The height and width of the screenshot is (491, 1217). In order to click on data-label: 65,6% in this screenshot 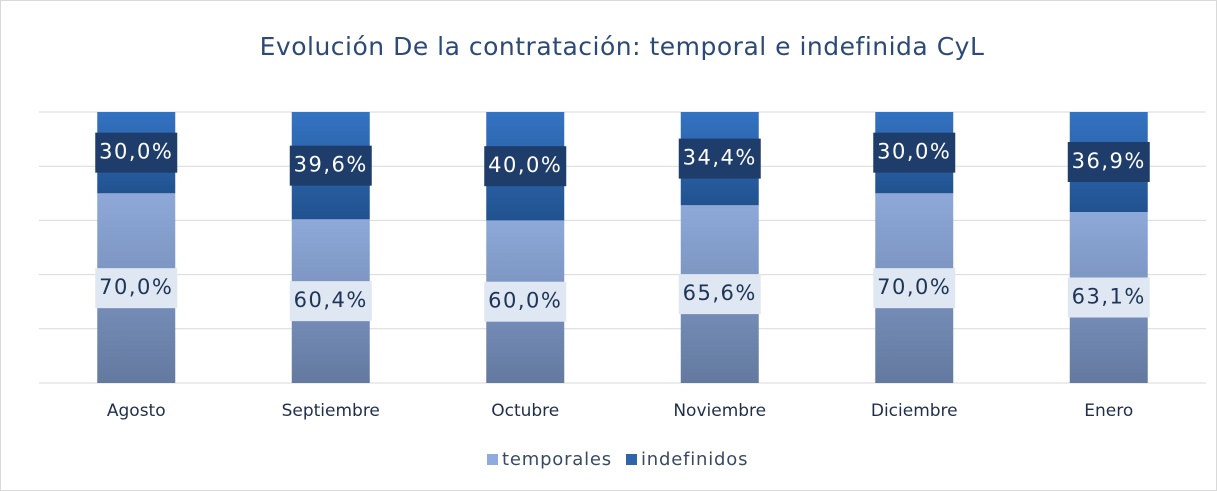, I will do `click(720, 293)`.